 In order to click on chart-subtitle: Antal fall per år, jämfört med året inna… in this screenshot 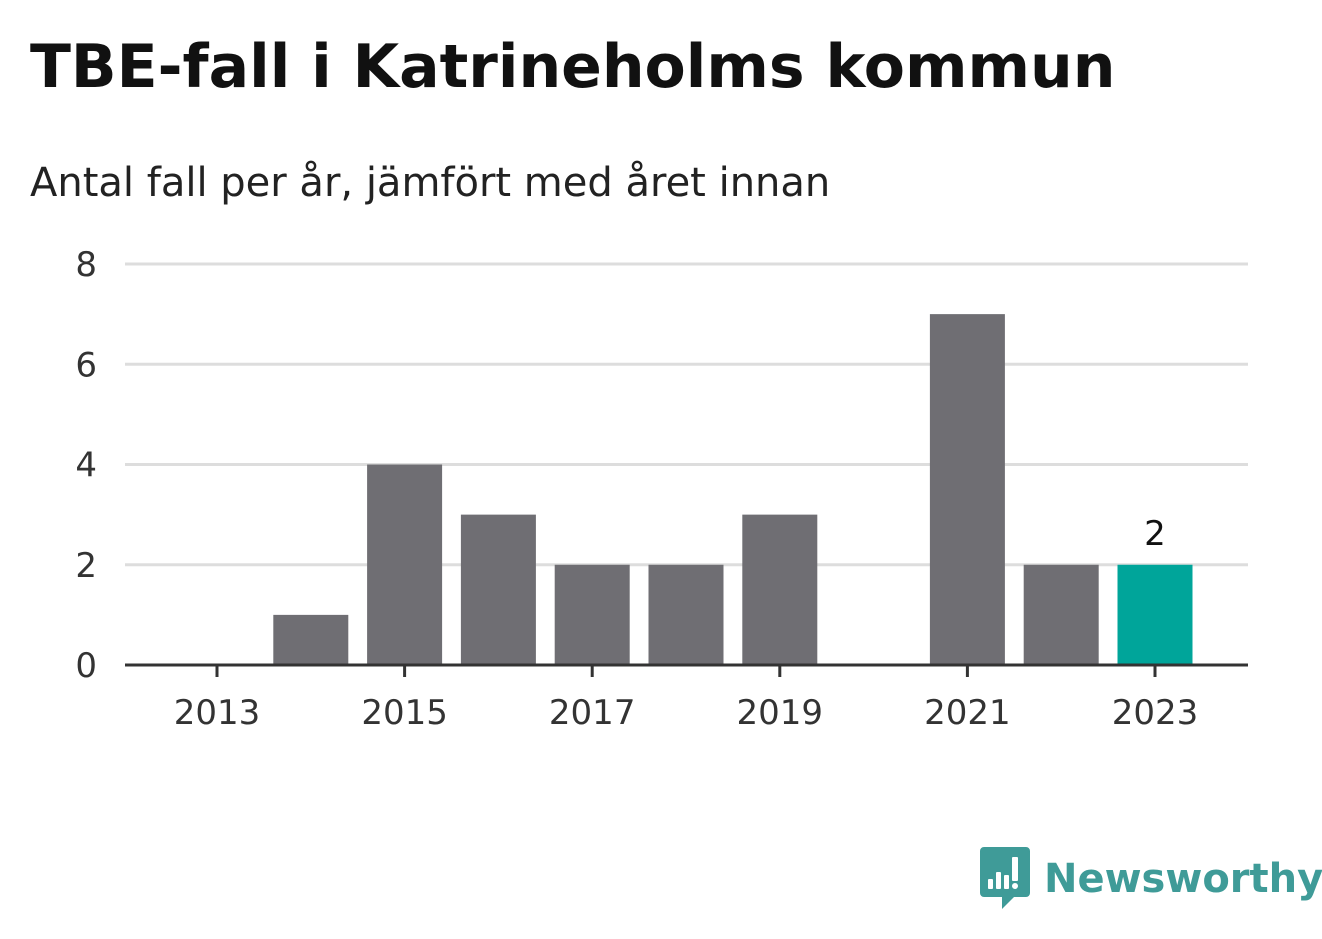, I will do `click(430, 183)`.